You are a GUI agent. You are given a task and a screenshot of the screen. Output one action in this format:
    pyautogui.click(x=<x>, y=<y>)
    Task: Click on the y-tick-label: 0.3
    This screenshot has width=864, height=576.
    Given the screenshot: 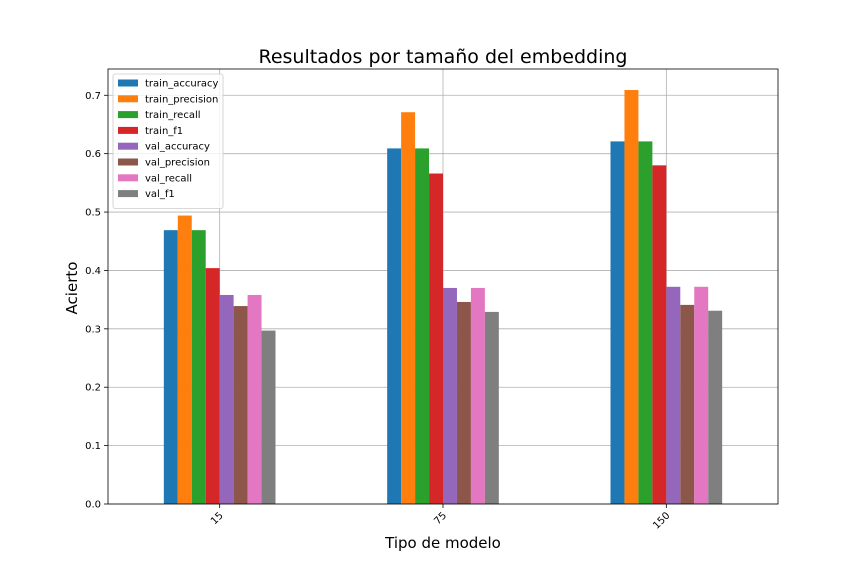 What is the action you would take?
    pyautogui.click(x=93, y=329)
    